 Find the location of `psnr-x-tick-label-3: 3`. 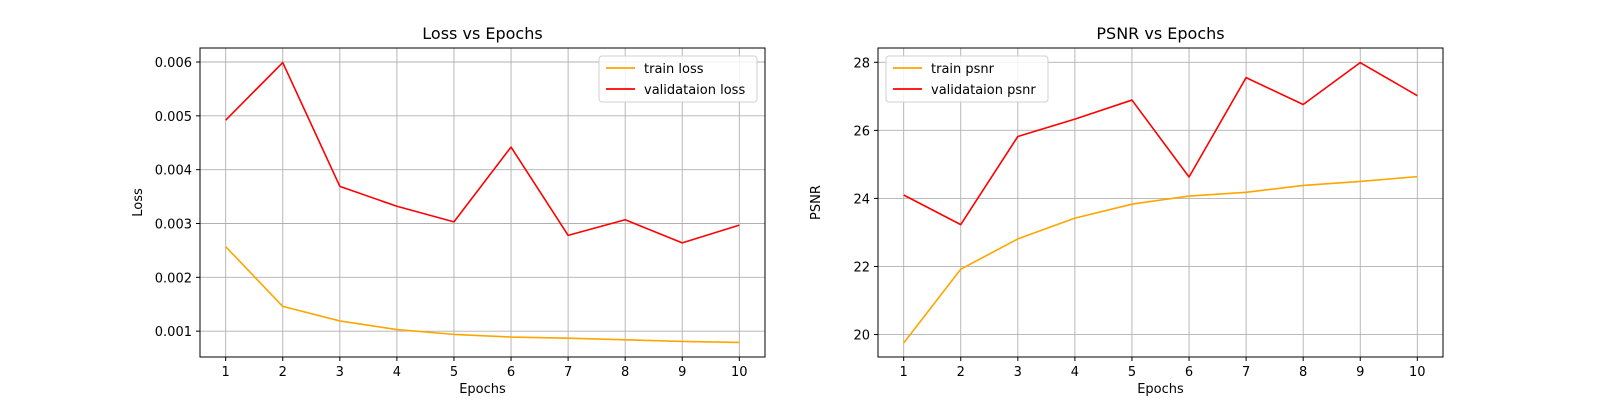

psnr-x-tick-label-3: 3 is located at coordinates (1018, 372).